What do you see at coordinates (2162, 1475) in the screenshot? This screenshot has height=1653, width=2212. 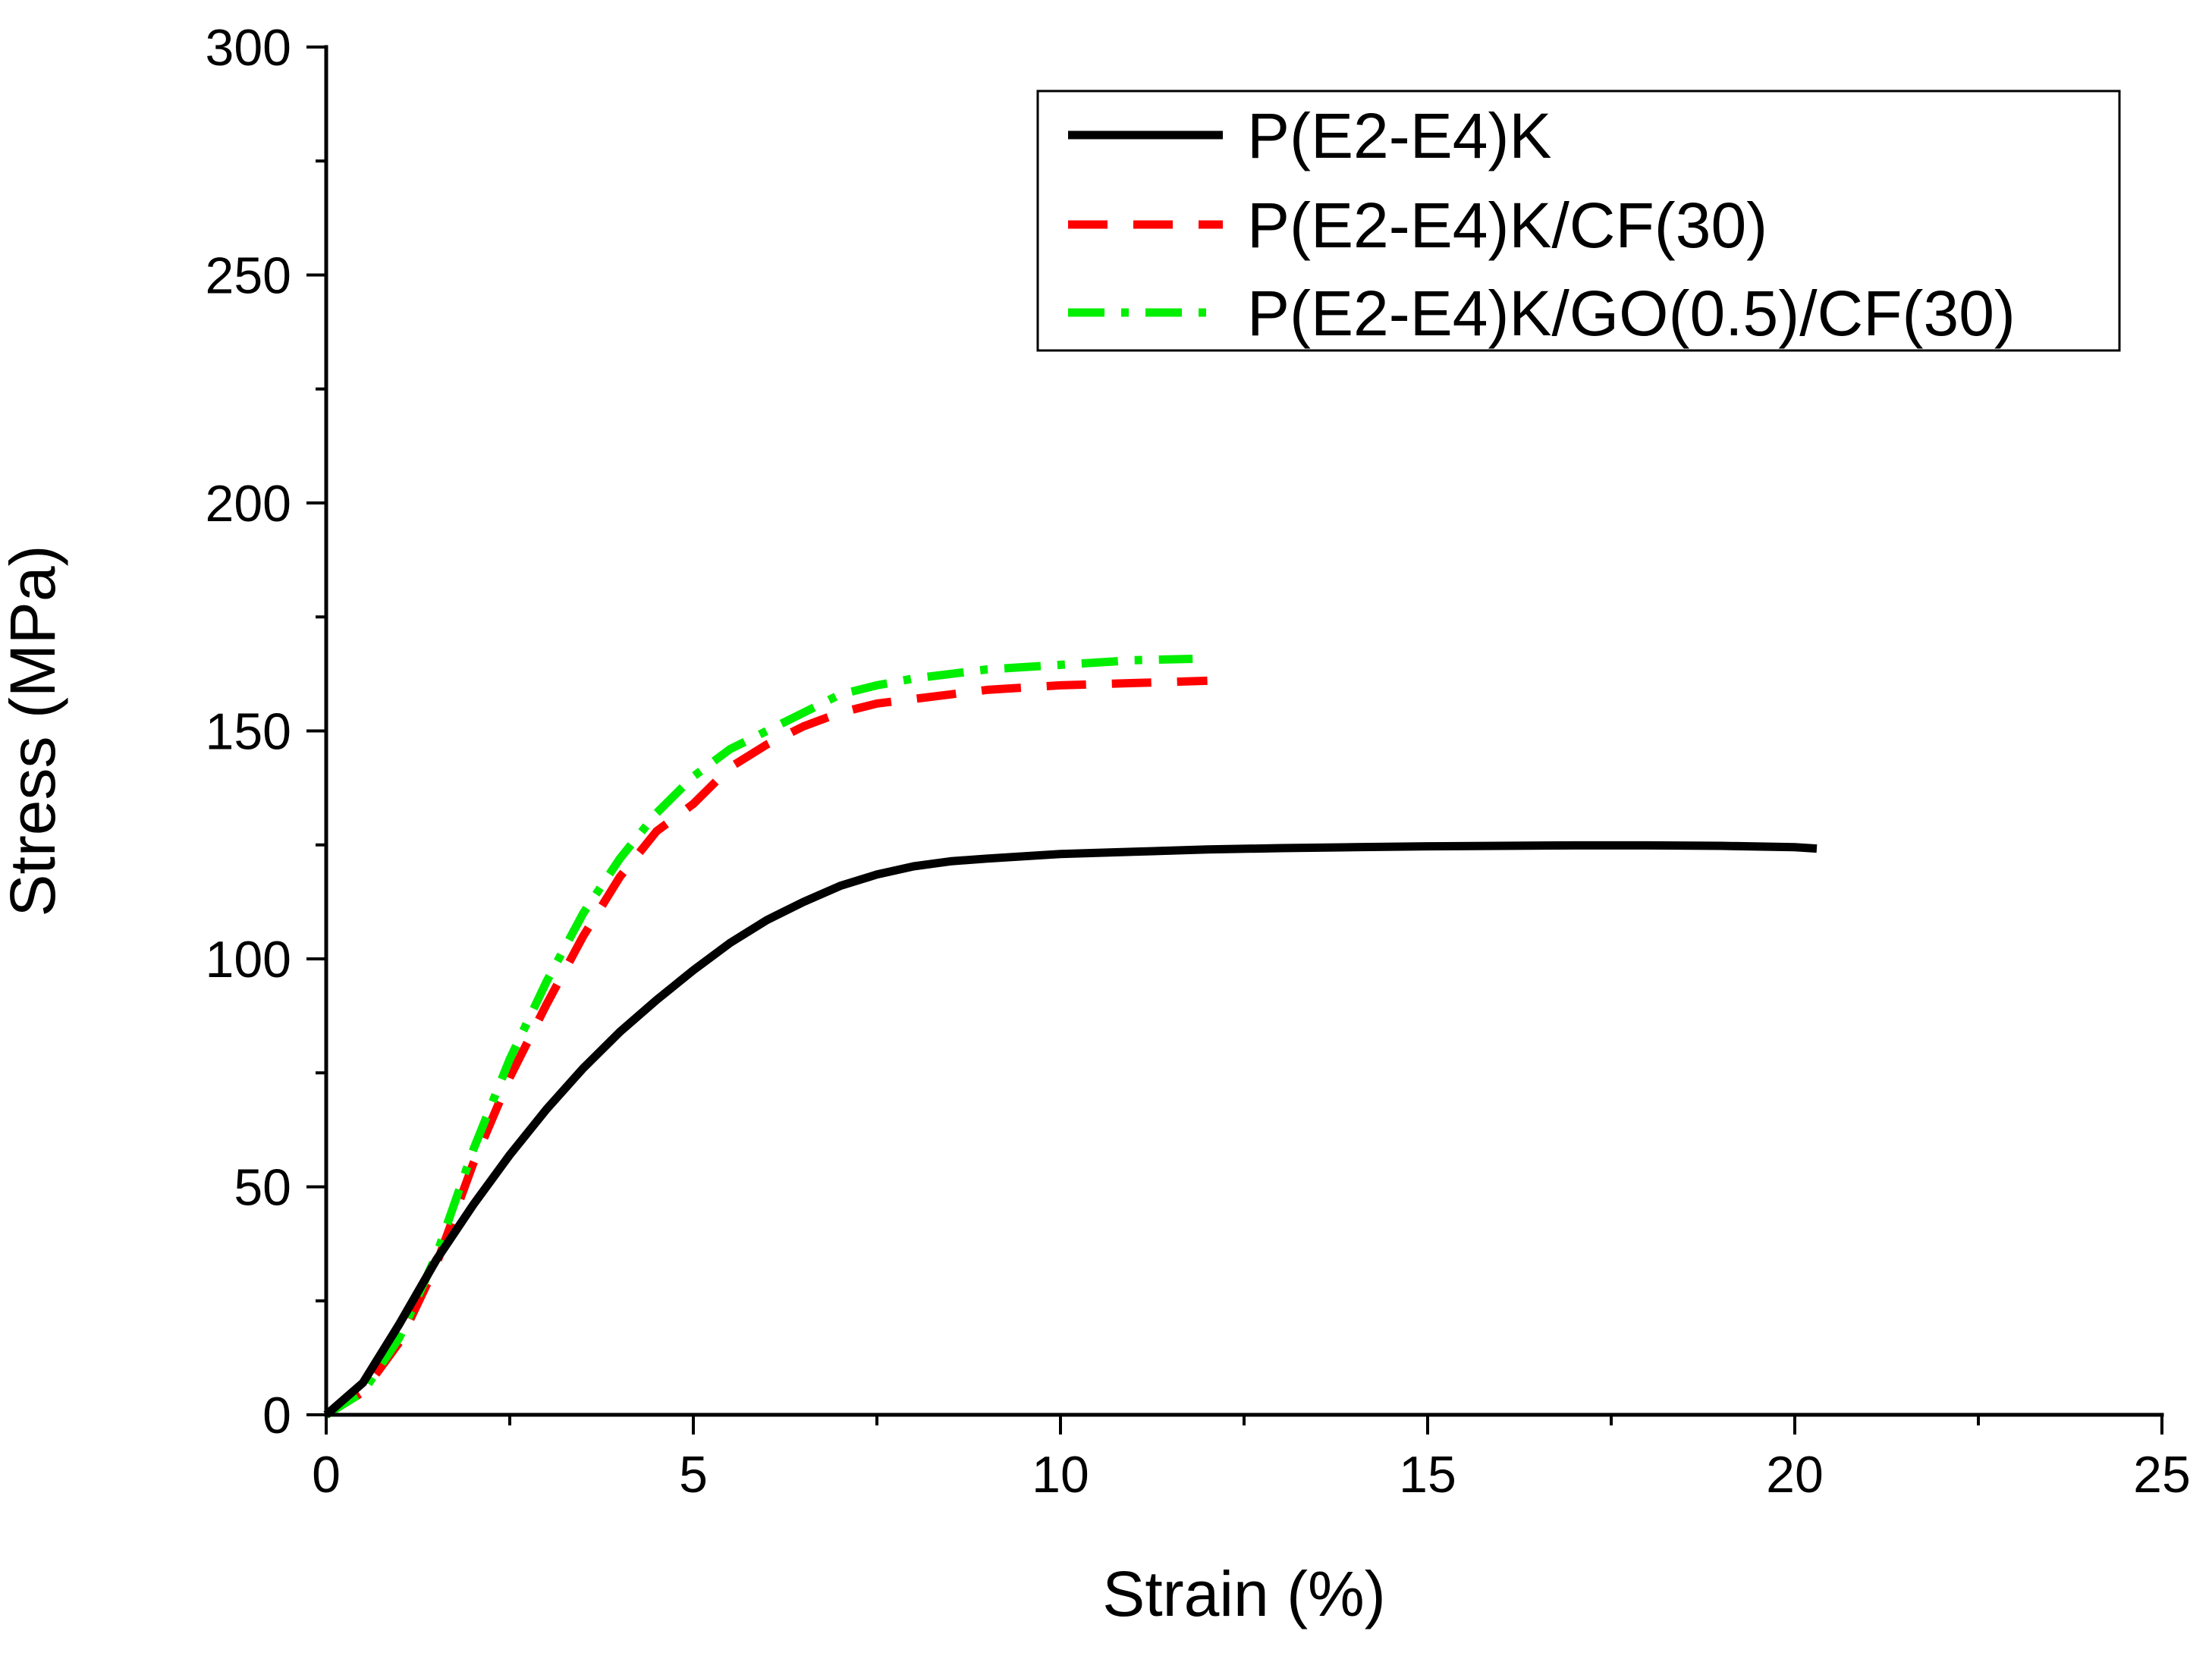 I see `x-tick-label: 25` at bounding box center [2162, 1475].